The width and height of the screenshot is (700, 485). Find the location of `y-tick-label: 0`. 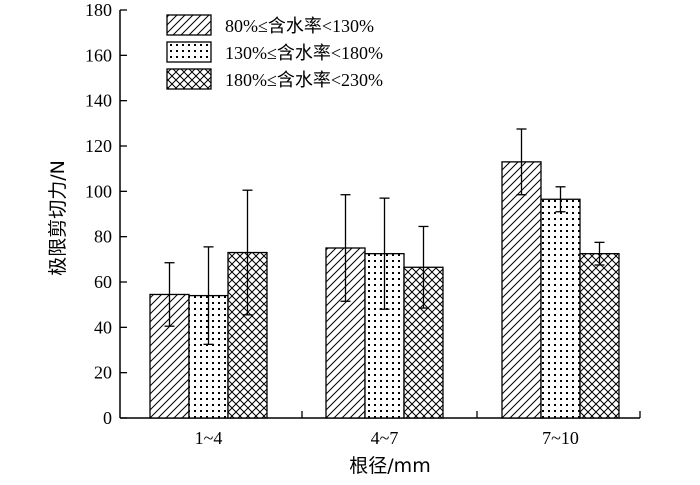

y-tick-label: 0 is located at coordinates (107, 418).